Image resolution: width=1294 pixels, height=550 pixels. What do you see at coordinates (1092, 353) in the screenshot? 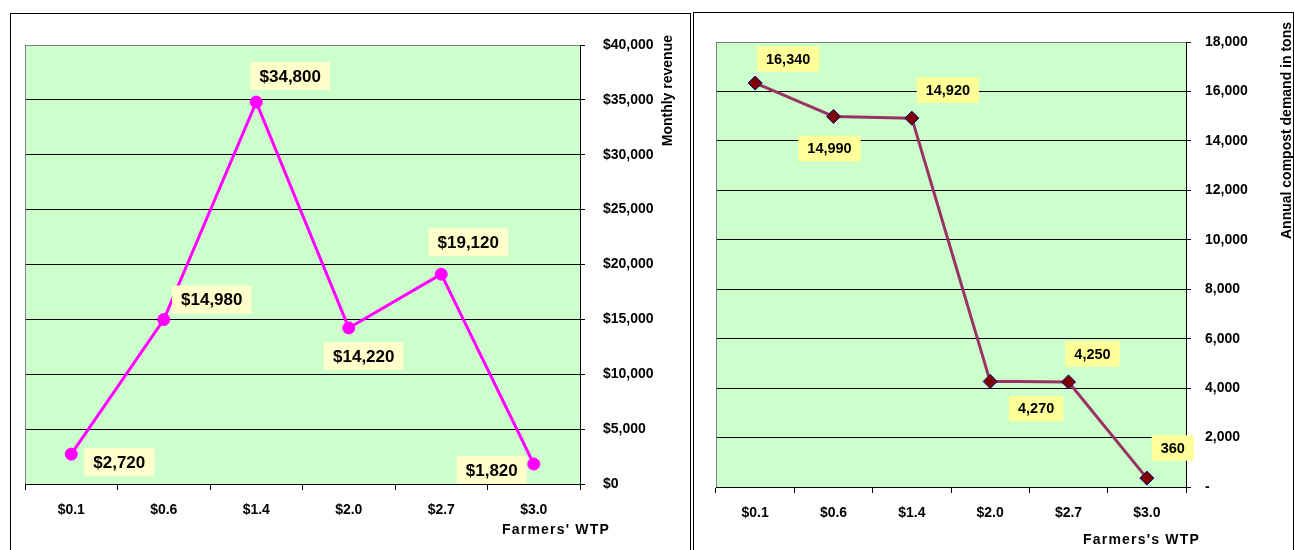
I see `data-label: 4,250` at bounding box center [1092, 353].